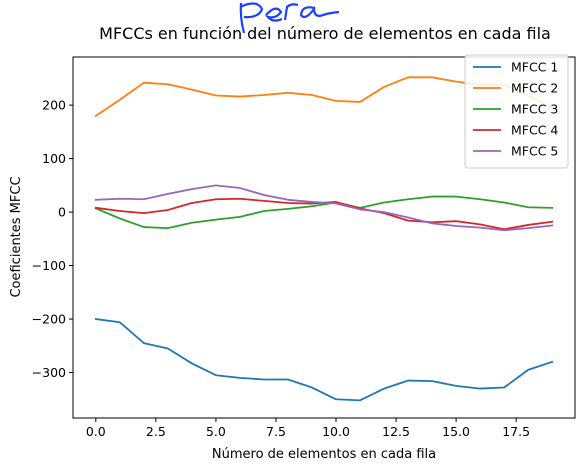 The image size is (585, 474). What do you see at coordinates (49, 265) in the screenshot?
I see `y-tick-label: −100` at bounding box center [49, 265].